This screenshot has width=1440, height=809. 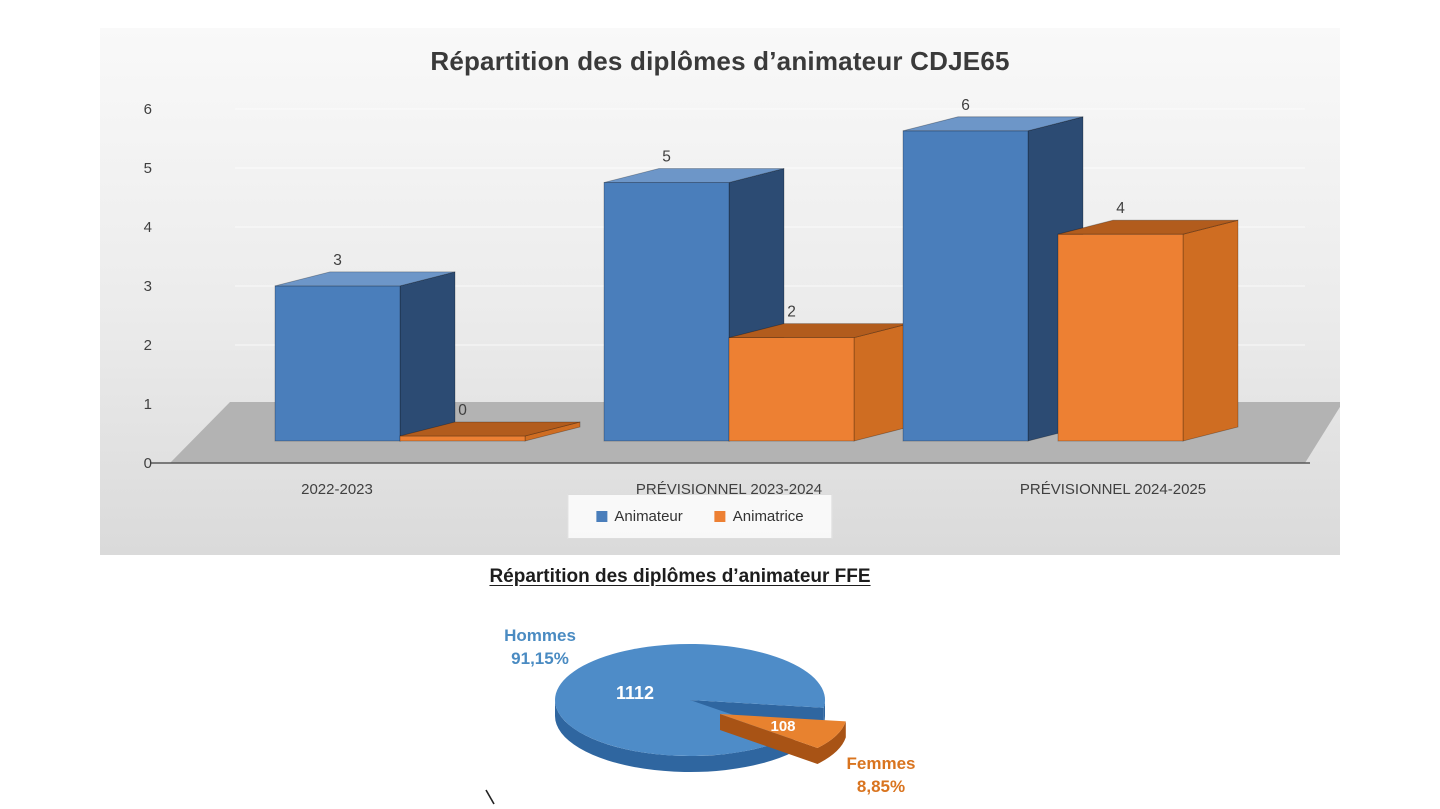 I want to click on y-tick-label: 4, so click(x=148, y=227).